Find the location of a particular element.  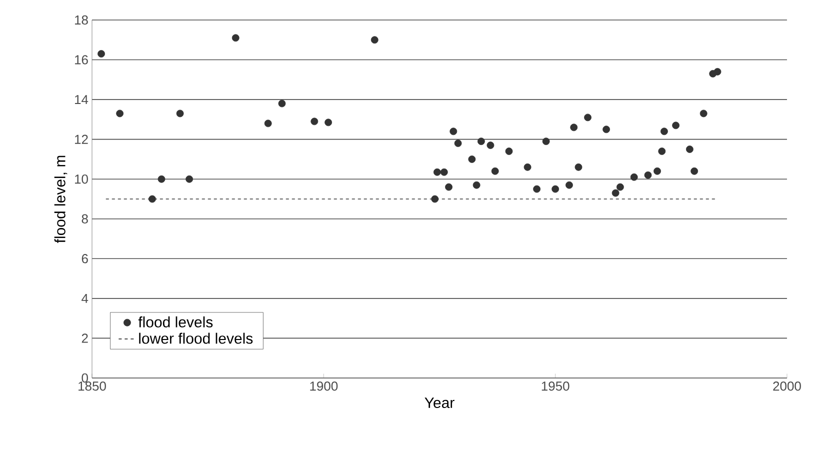

y-tick-label: 18 is located at coordinates (81, 20).